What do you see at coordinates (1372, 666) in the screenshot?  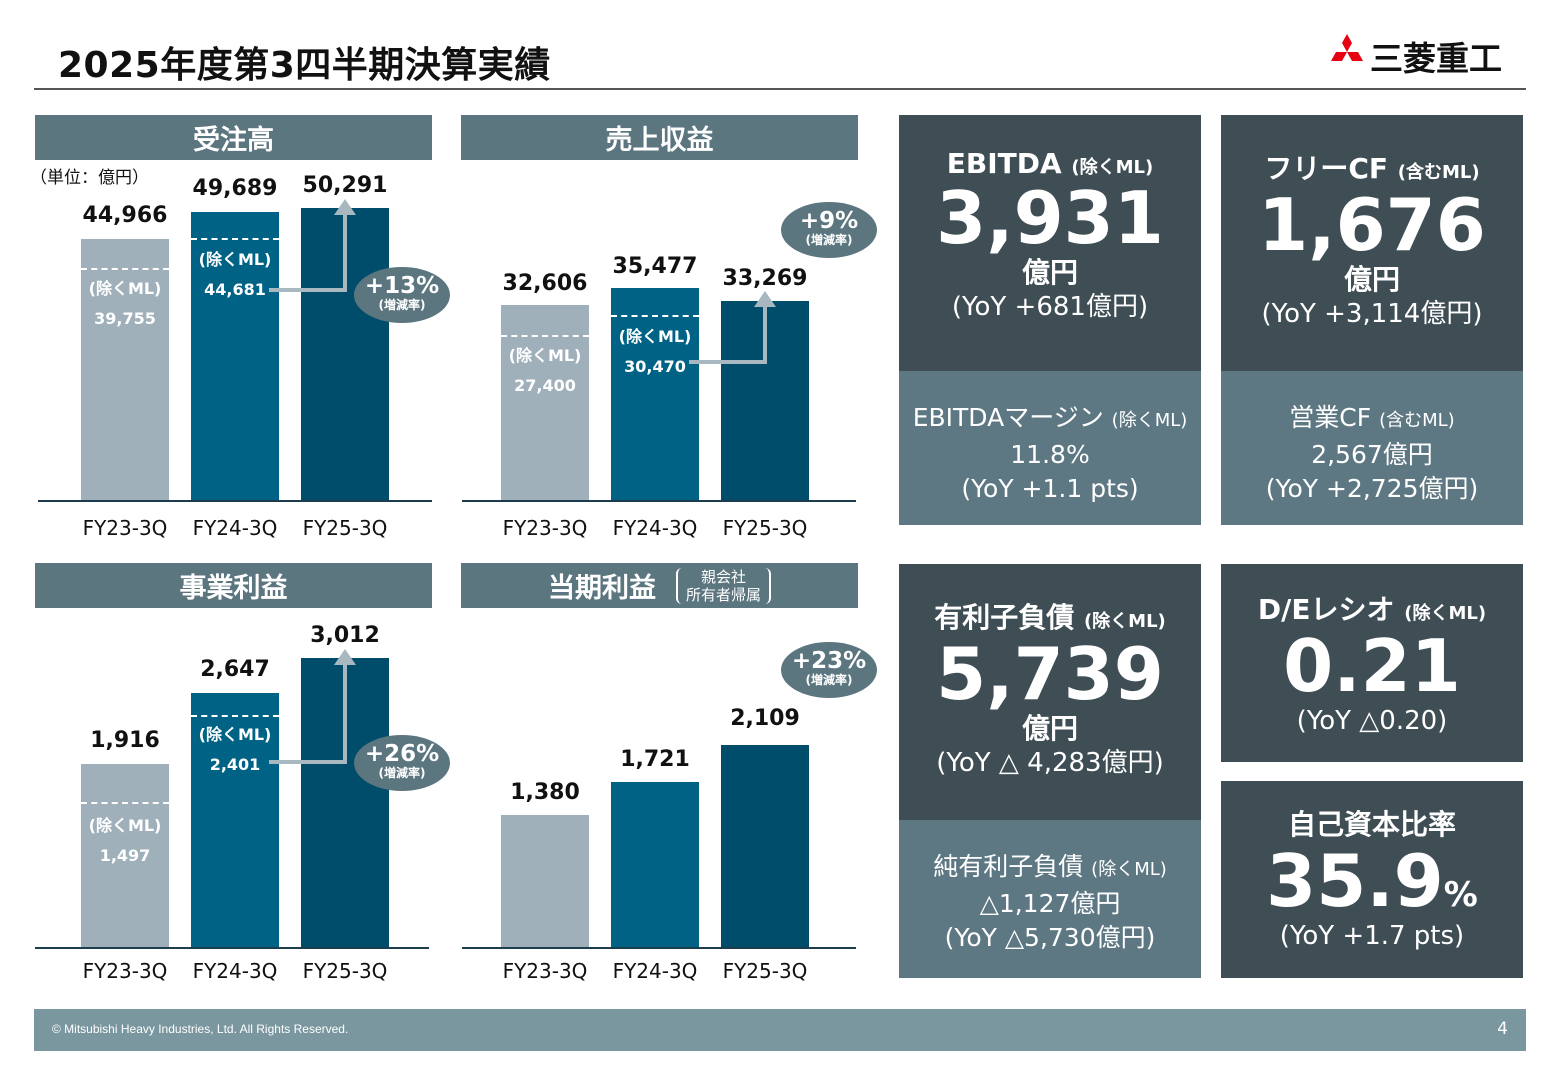 I see `kpi-value: 0.21` at bounding box center [1372, 666].